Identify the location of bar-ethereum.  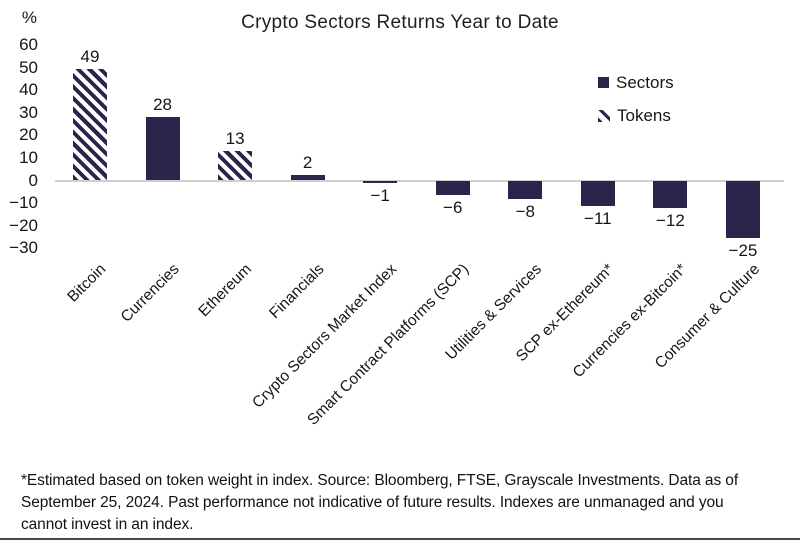
(235, 165).